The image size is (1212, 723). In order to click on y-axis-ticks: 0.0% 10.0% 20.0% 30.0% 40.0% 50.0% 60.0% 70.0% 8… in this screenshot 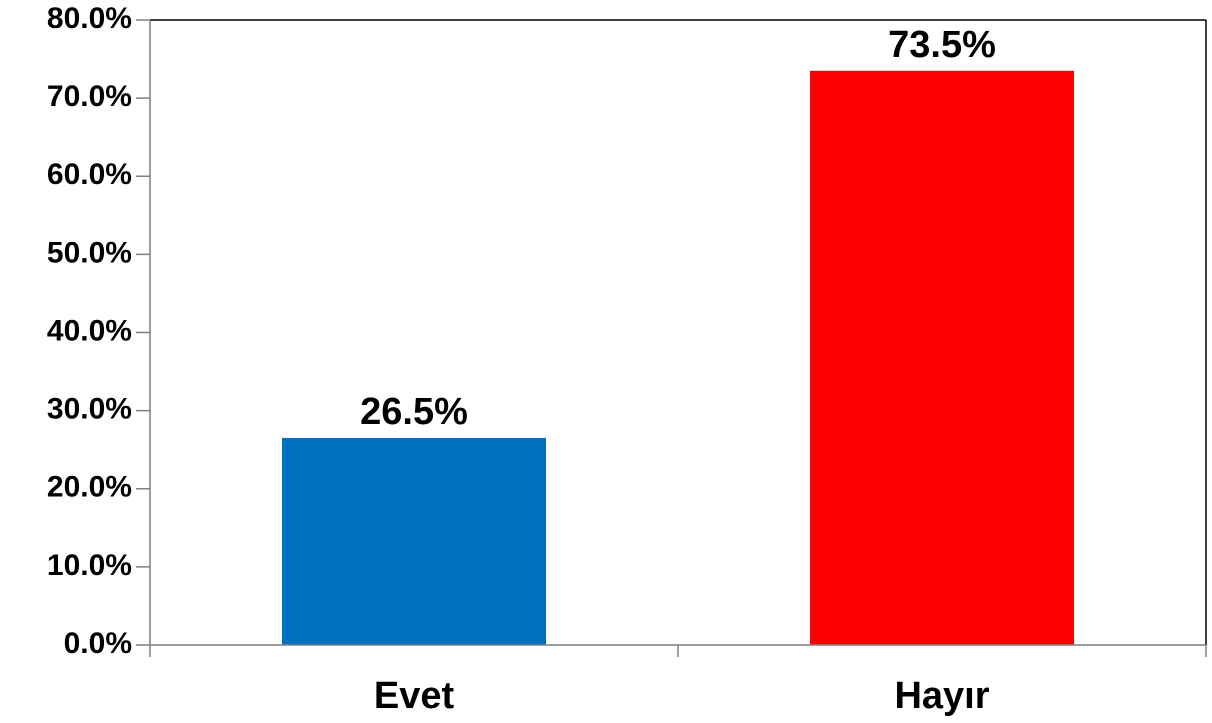, I will do `click(98, 331)`.